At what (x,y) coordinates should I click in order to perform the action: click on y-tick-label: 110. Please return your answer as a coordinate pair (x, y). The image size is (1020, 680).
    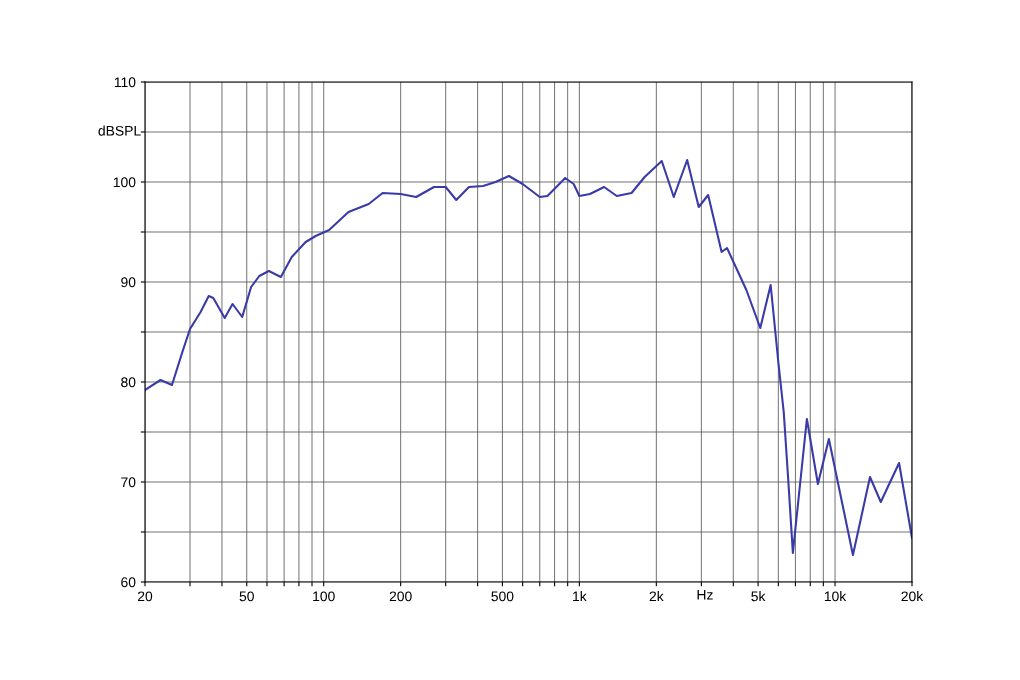
    Looking at the image, I should click on (125, 82).